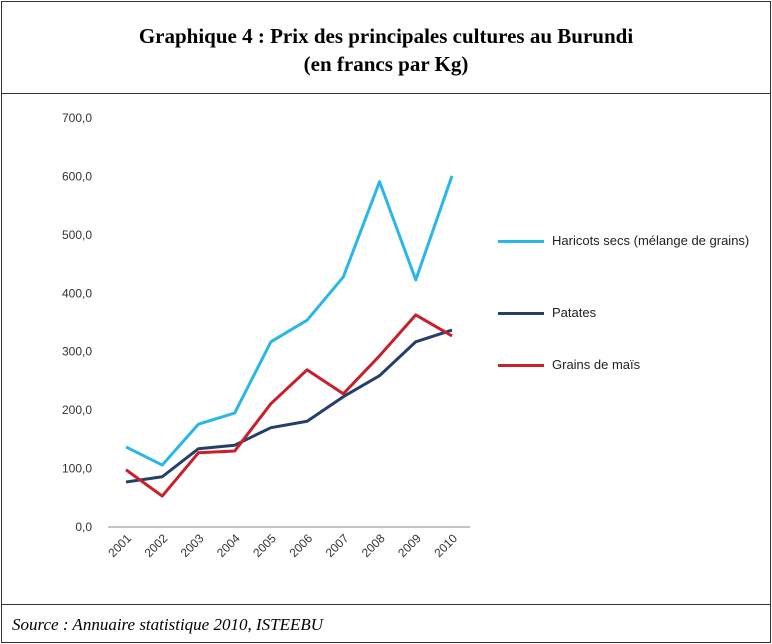 The width and height of the screenshot is (772, 644). Describe the element at coordinates (156, 545) in the screenshot. I see `x-tick-label: 2002` at that location.